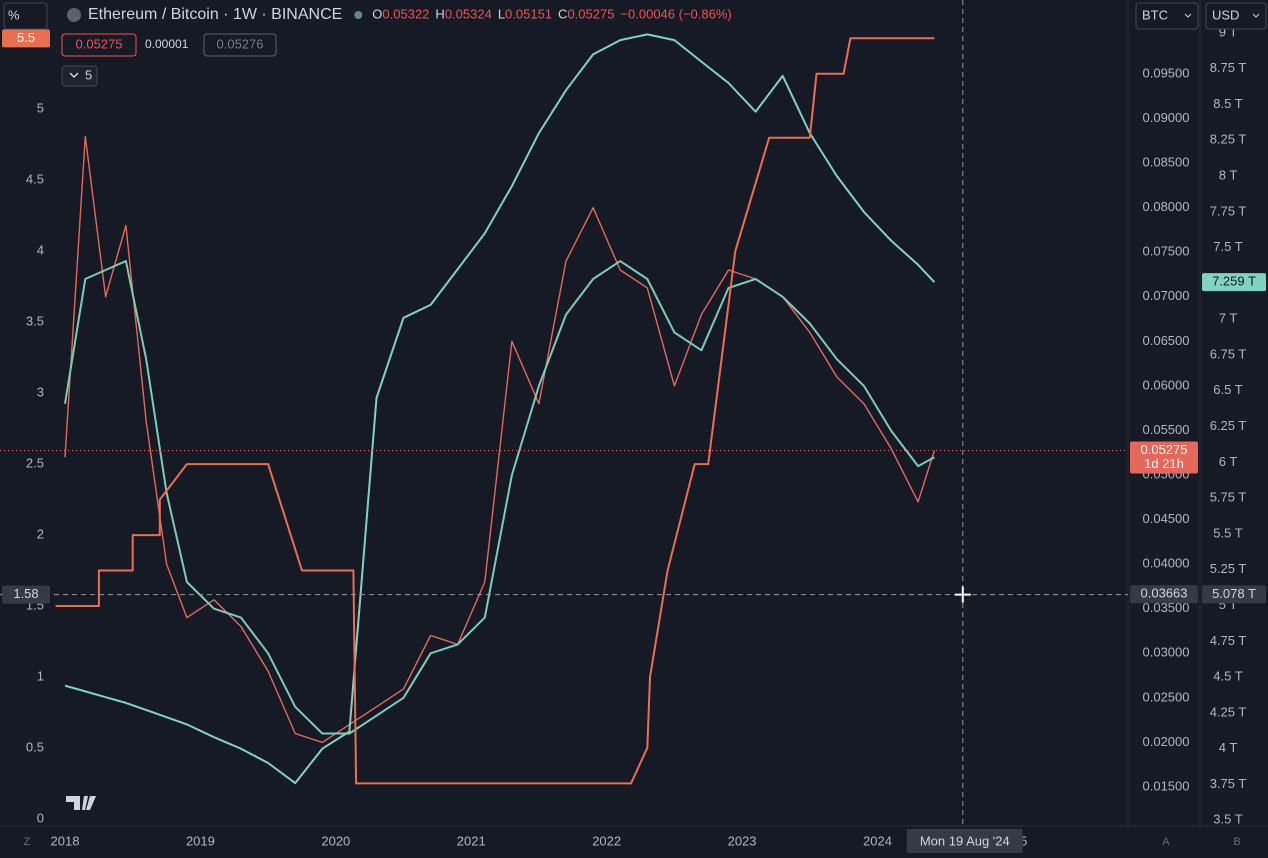  I want to click on y3-tick-label: 4.75 T, so click(1228, 640).